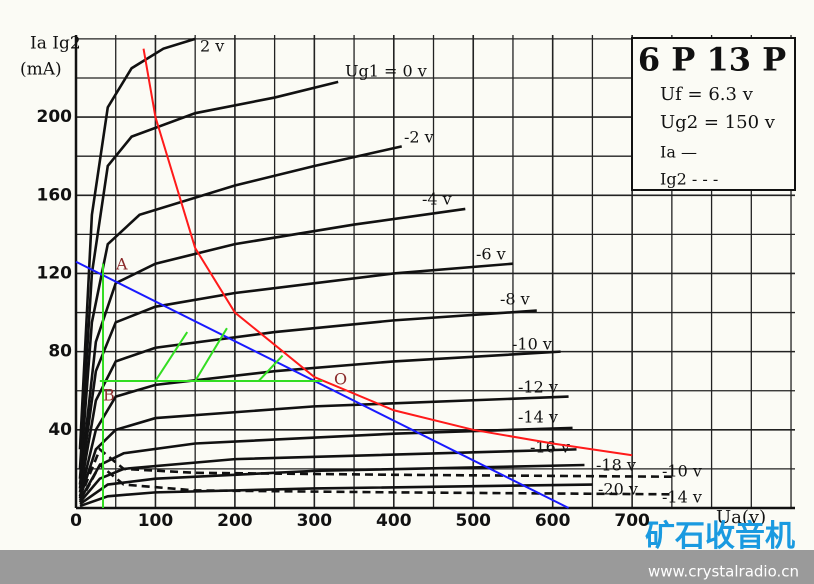  What do you see at coordinates (55, 195) in the screenshot?
I see `y-tick-label: 160` at bounding box center [55, 195].